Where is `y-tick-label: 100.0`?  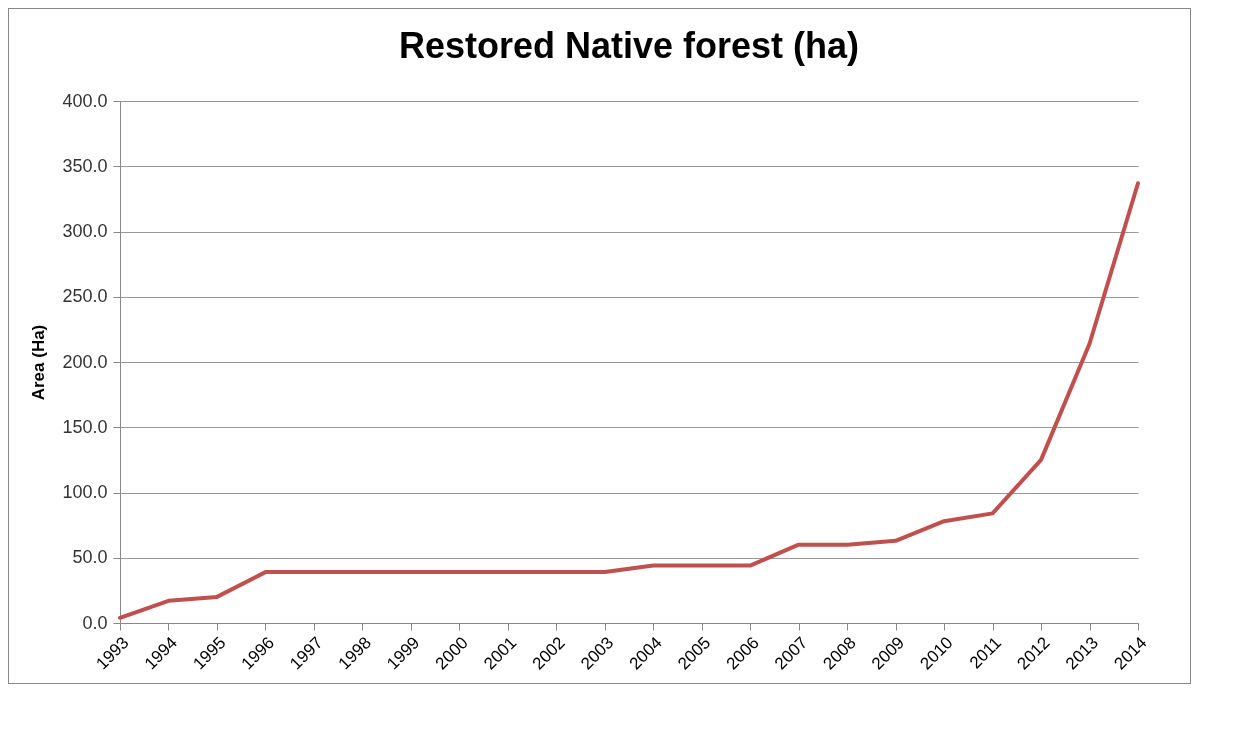
y-tick-label: 100.0 is located at coordinates (85, 492).